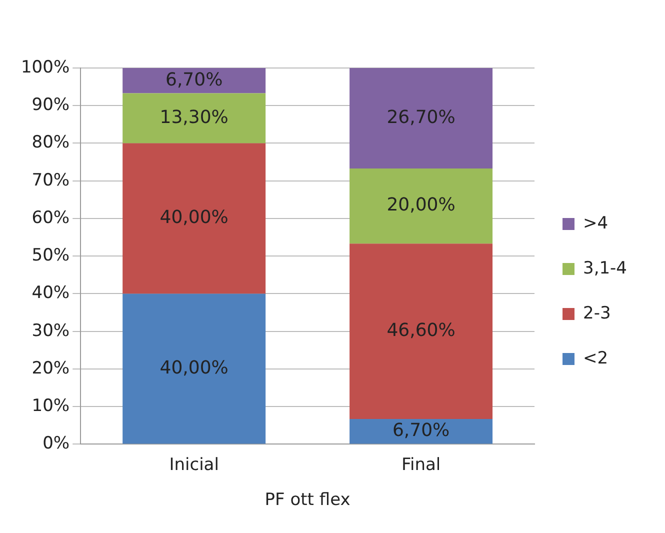 The width and height of the screenshot is (665, 533). What do you see at coordinates (51, 368) in the screenshot?
I see `y-tick-label: 20%` at bounding box center [51, 368].